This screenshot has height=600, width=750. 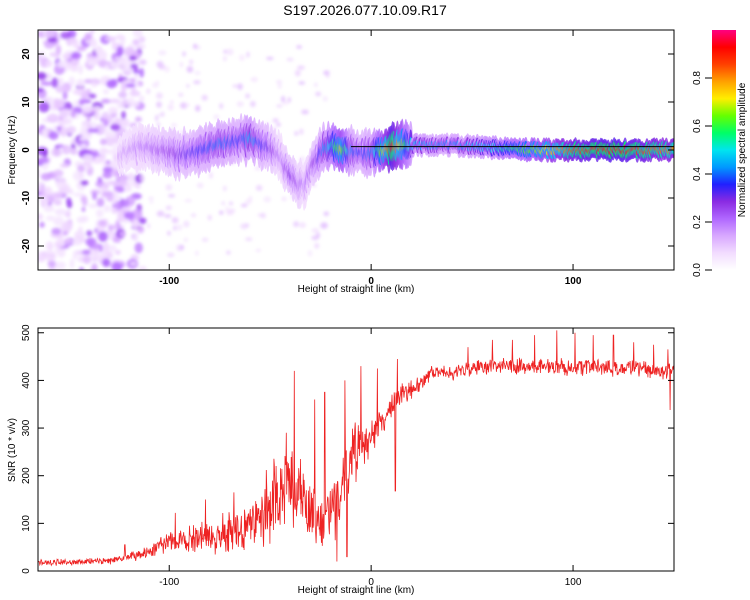 What do you see at coordinates (697, 126) in the screenshot?
I see `colorbar-tick-label: 0.6` at bounding box center [697, 126].